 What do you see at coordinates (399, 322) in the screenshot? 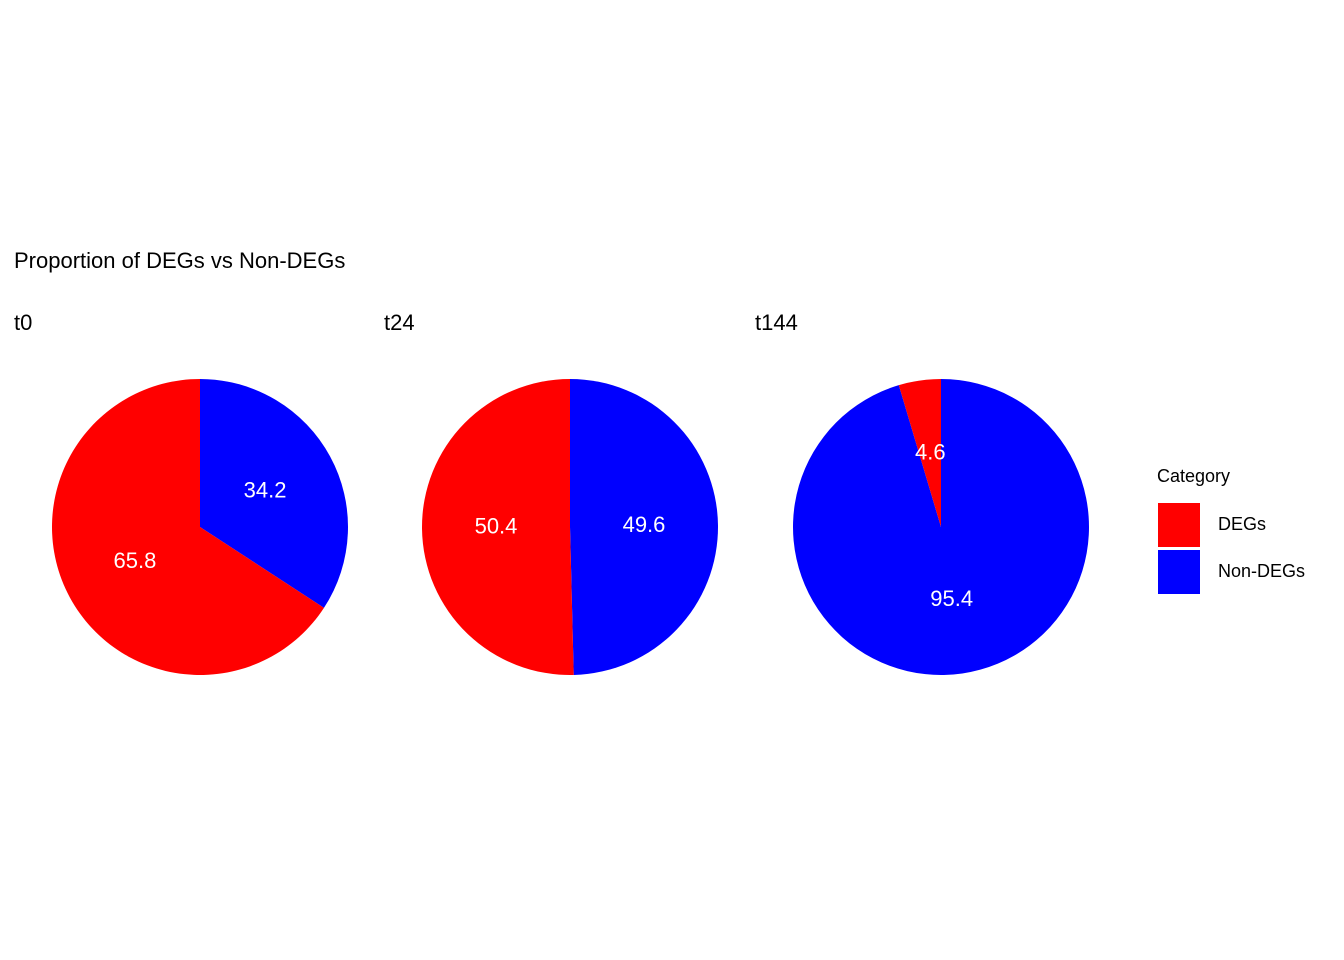
I see `panel-title: t24` at bounding box center [399, 322].